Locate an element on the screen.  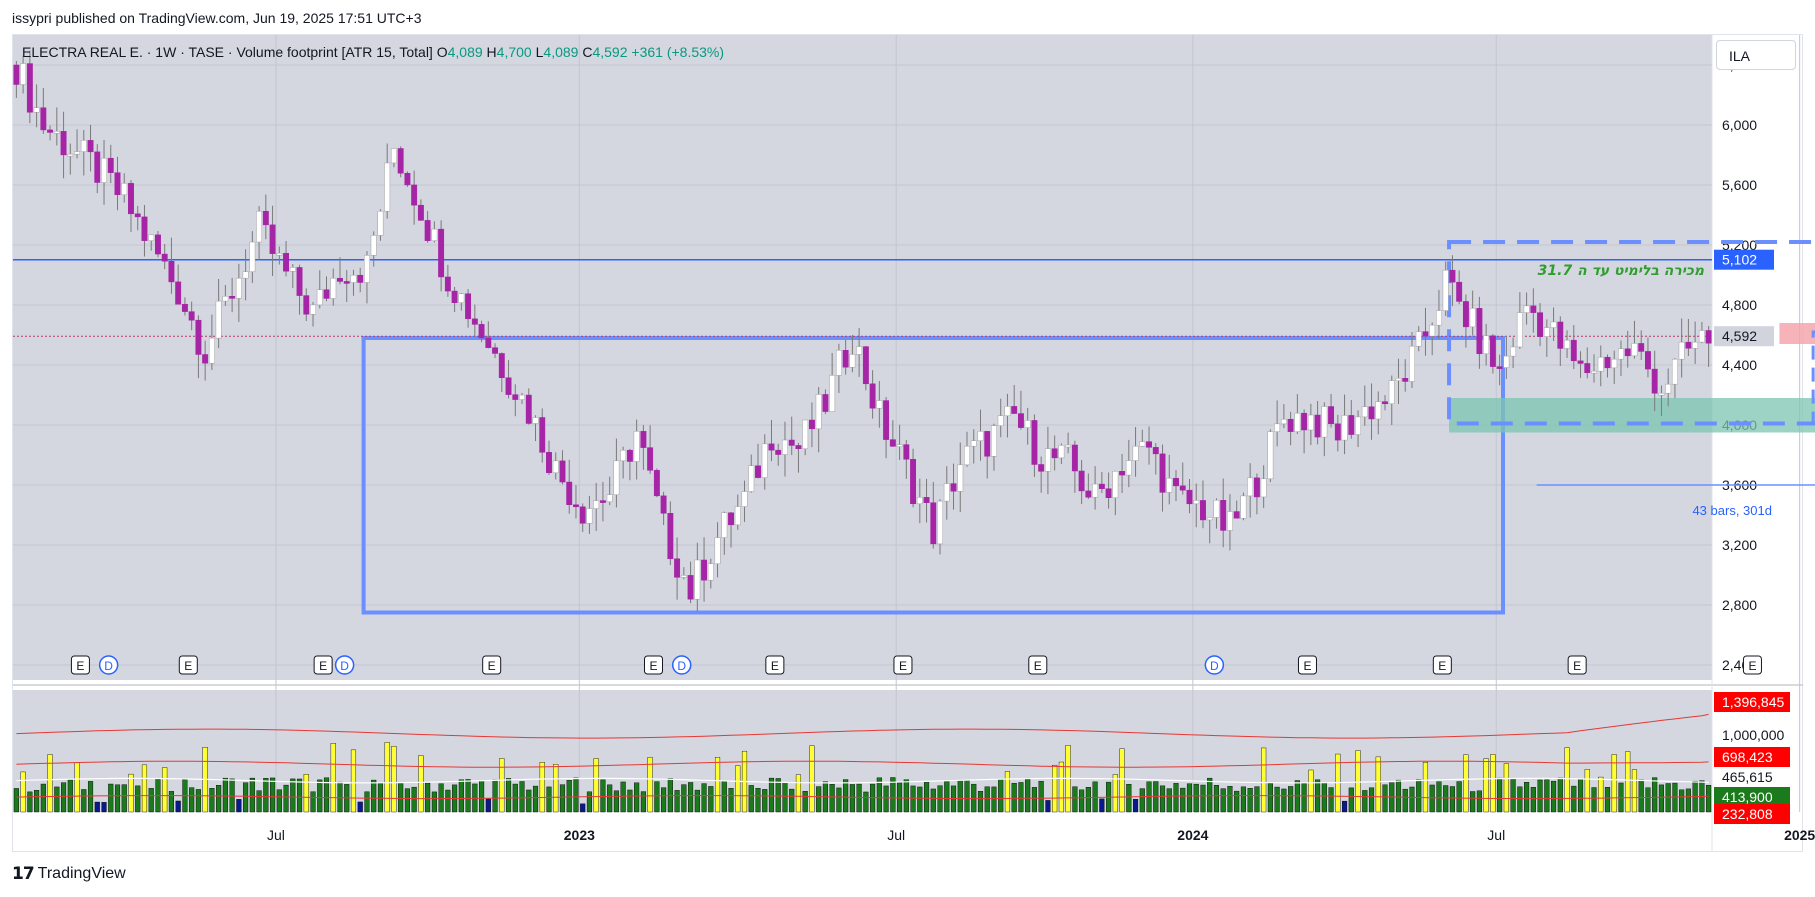
tradingview-brand: 𝟭𝟳 TradingView is located at coordinates (69, 874).